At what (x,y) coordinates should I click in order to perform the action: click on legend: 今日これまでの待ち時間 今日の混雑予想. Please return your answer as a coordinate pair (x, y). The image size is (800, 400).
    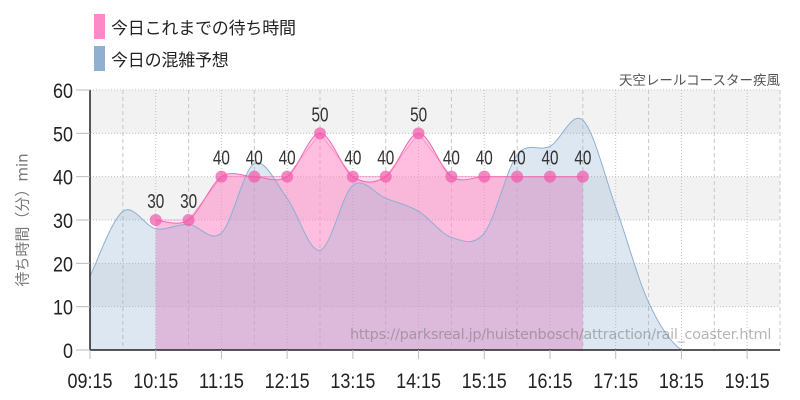
    Looking at the image, I should click on (195, 46).